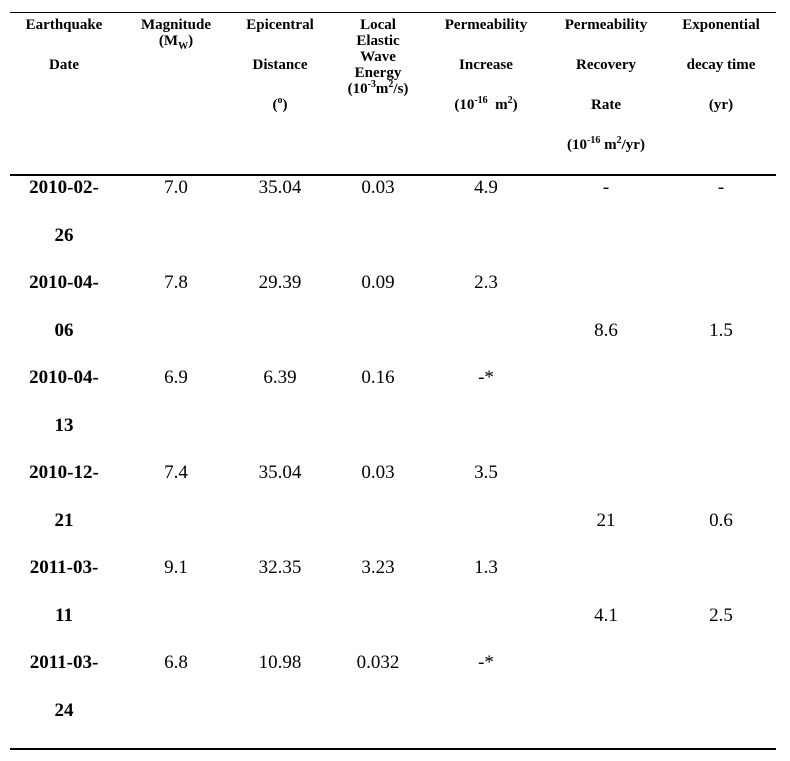 The width and height of the screenshot is (790, 761). I want to click on row2-magnitude: 7.8, so click(176, 282).